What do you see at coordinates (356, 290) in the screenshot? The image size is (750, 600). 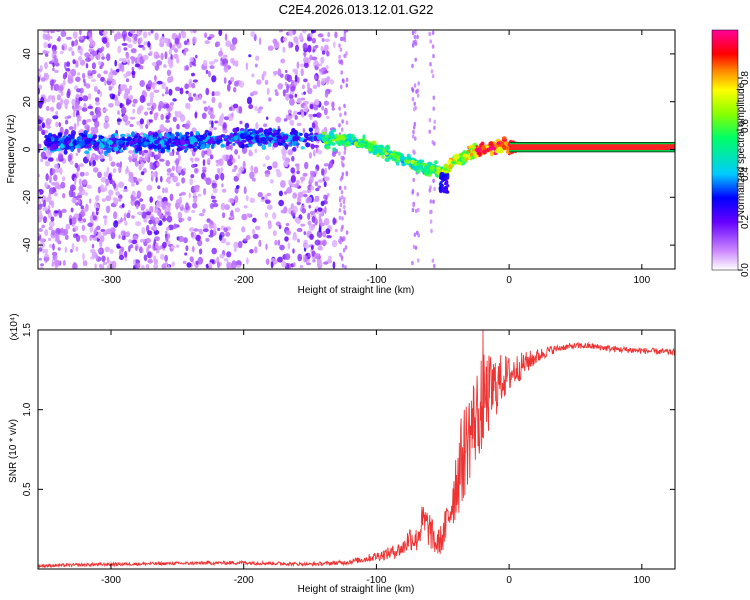 I see `spectrogram-x-label: Height of straight line (km)` at bounding box center [356, 290].